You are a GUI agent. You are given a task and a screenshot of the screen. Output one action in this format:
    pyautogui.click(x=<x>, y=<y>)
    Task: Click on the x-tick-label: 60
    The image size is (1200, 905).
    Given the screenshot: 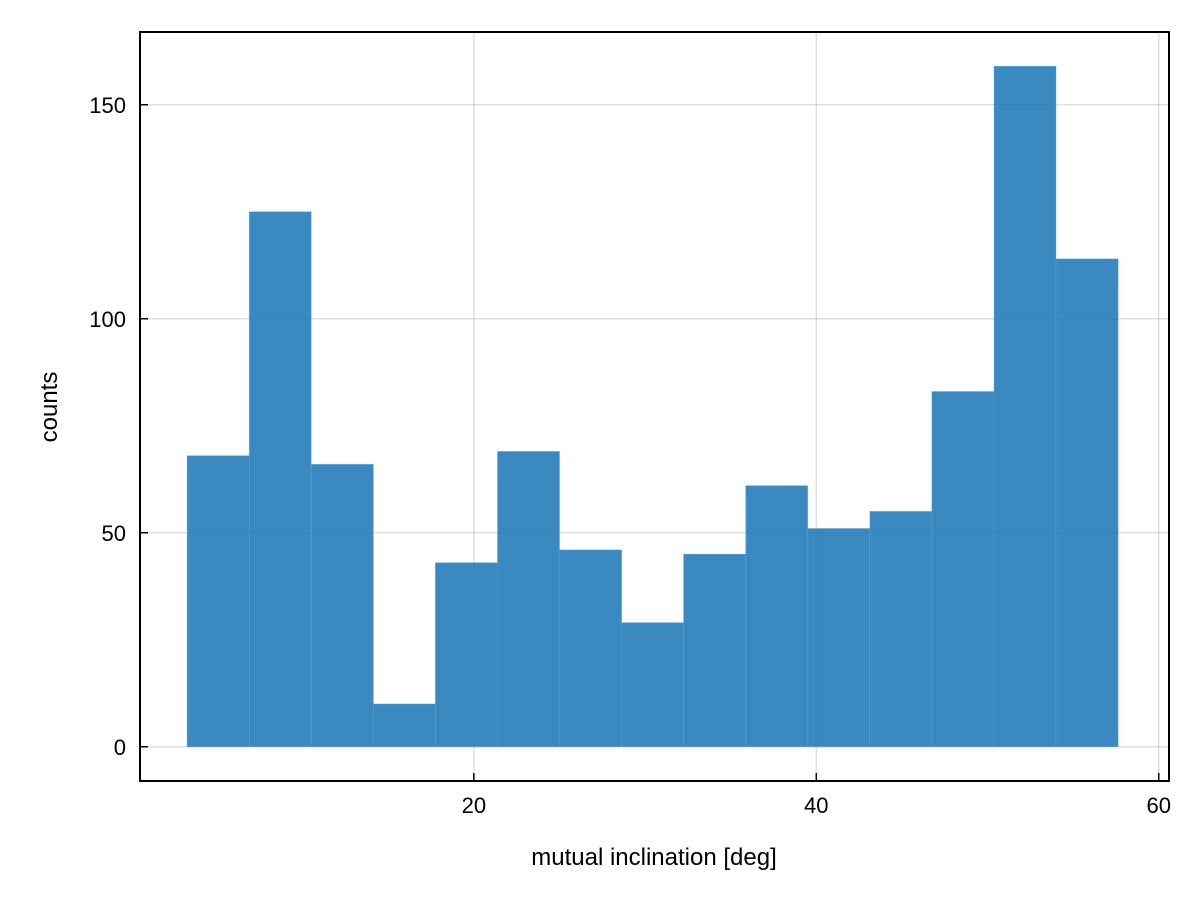 What is the action you would take?
    pyautogui.click(x=1158, y=805)
    